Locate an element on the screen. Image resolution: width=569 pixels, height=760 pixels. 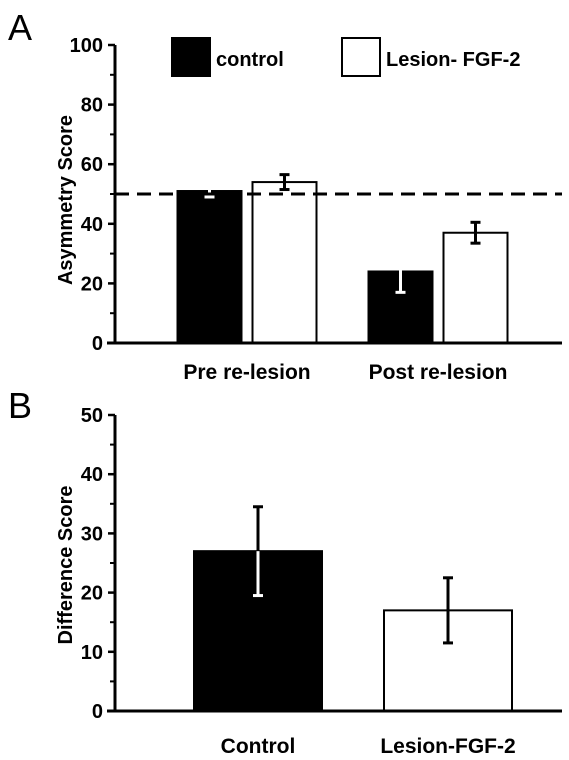
legend-label-lesion-fgf2: Lesion- FGF-2 is located at coordinates (453, 60).